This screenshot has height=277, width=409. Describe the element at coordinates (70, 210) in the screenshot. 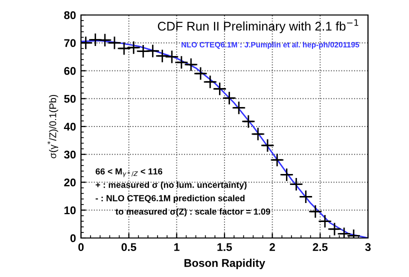

I see `y-tick-label: 10` at that location.